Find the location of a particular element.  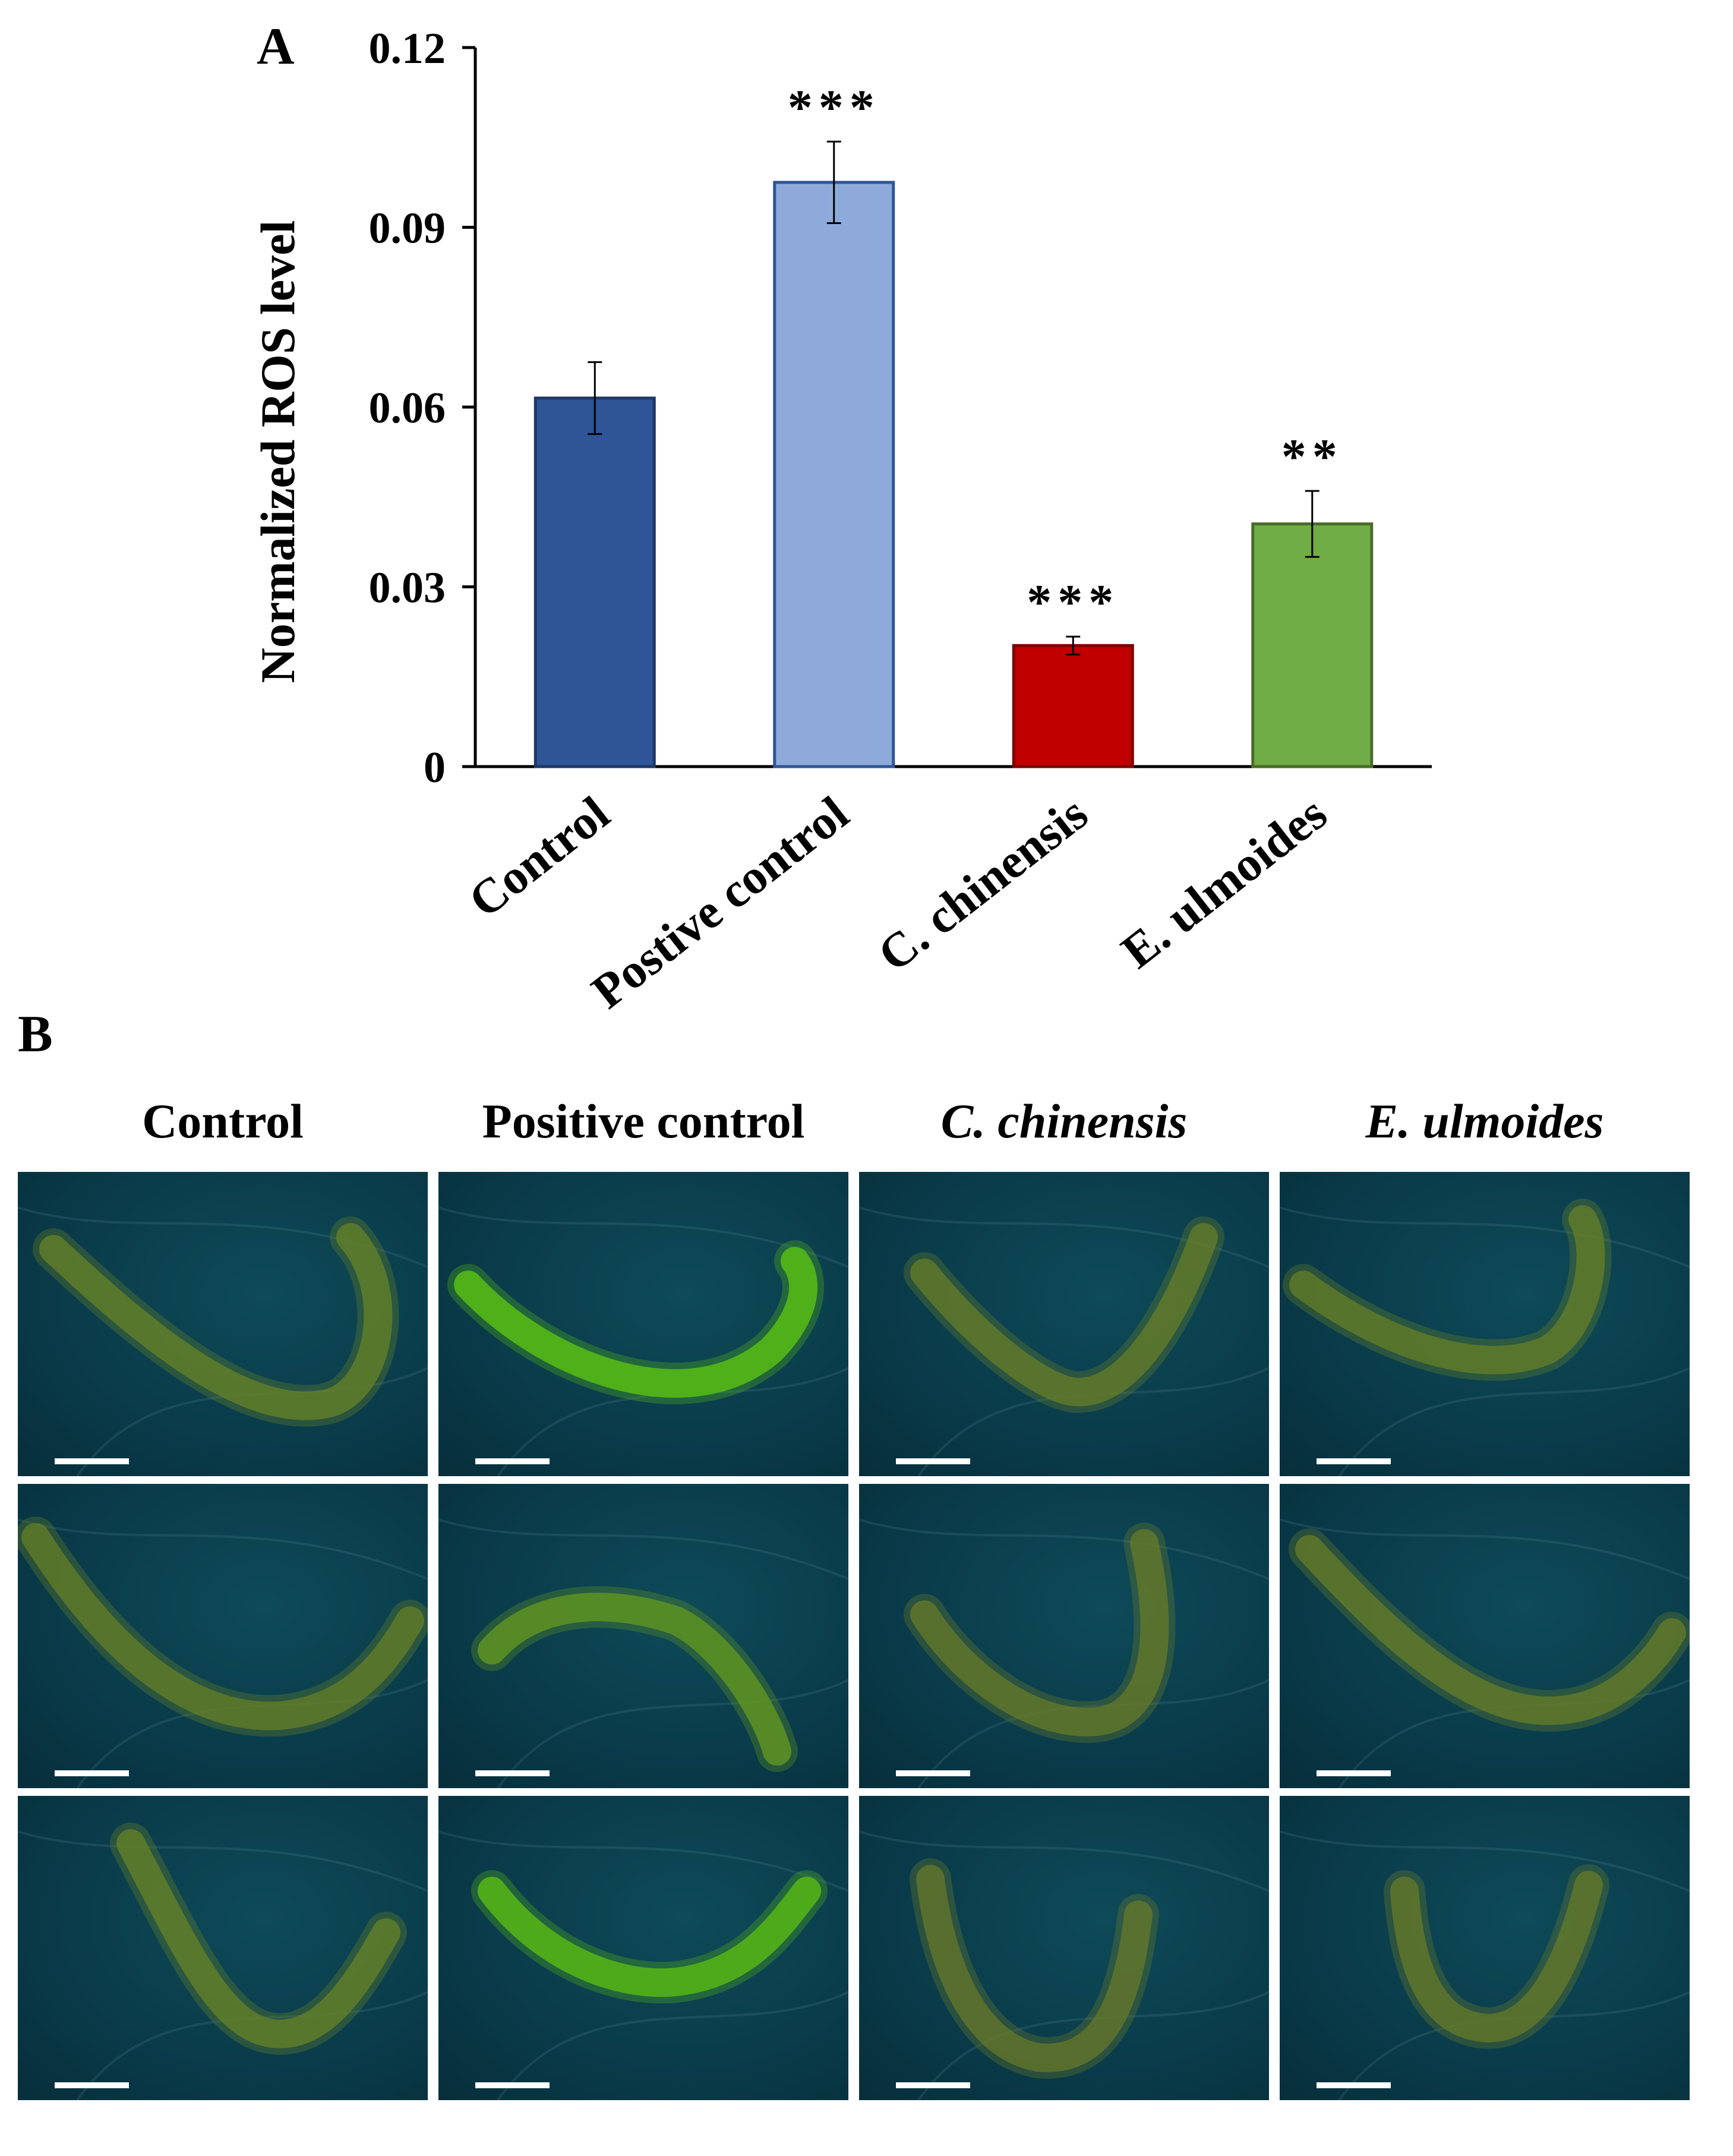

x-tick-label: E. ulmoides is located at coordinates (1224, 882).